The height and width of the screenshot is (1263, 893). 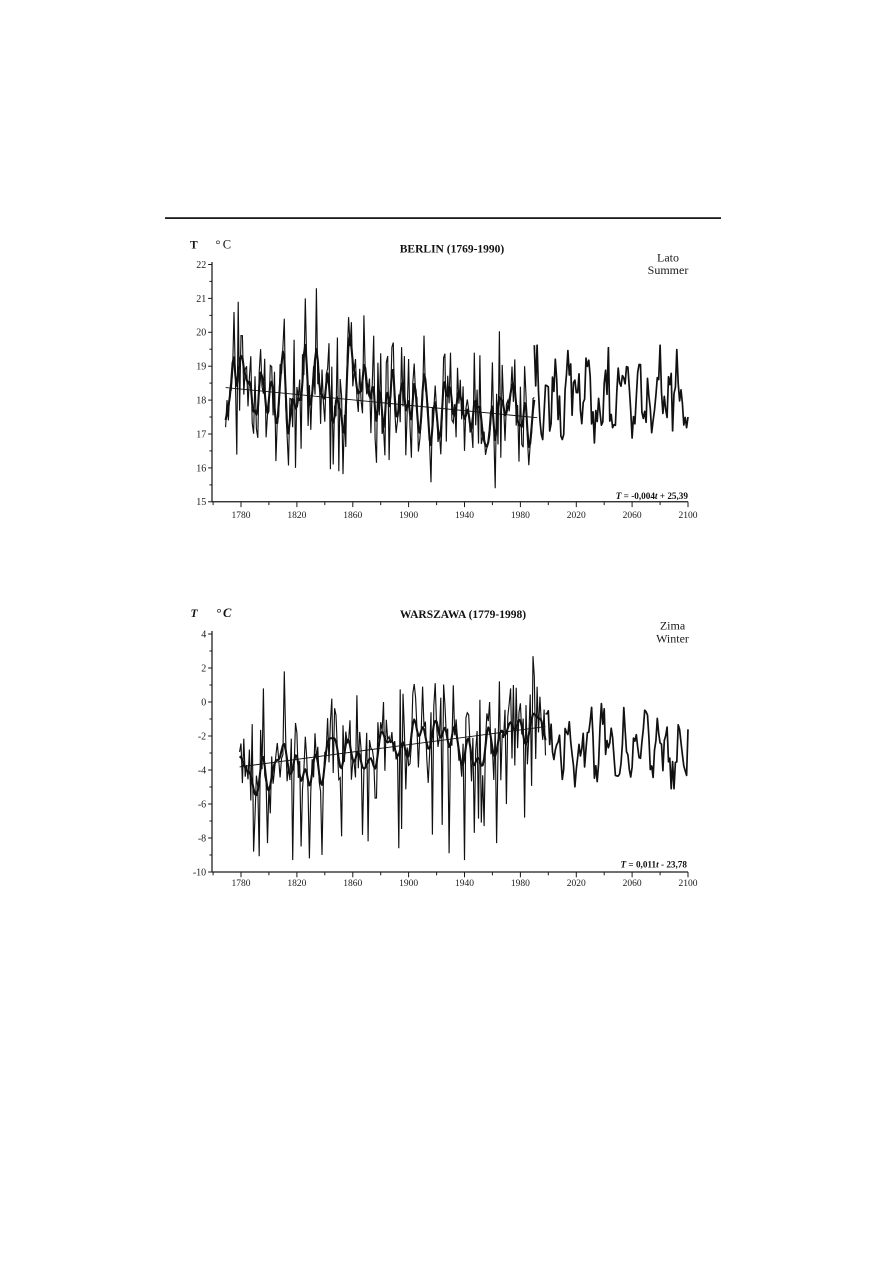 What do you see at coordinates (202, 770) in the screenshot?
I see `svg-text: -4` at bounding box center [202, 770].